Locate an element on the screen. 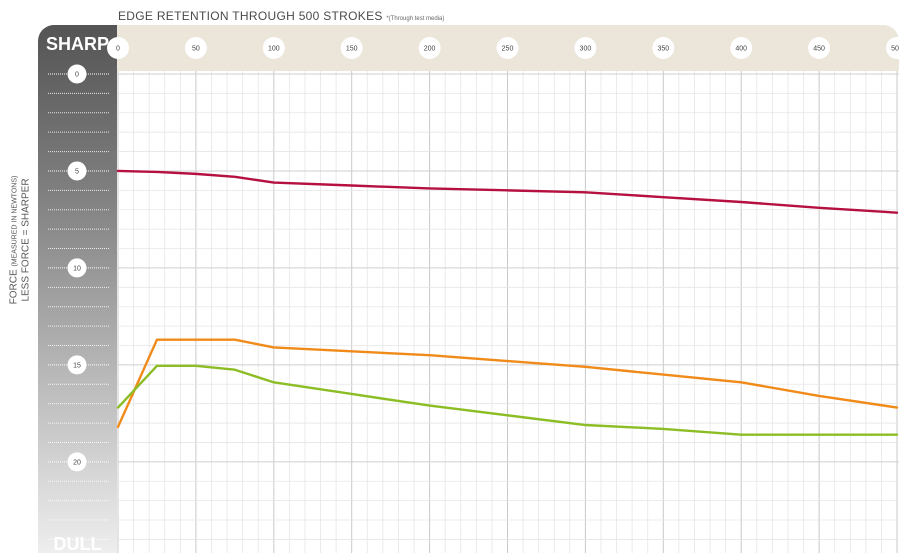 The image size is (899, 555). x-tick-label: 150 is located at coordinates (352, 49).